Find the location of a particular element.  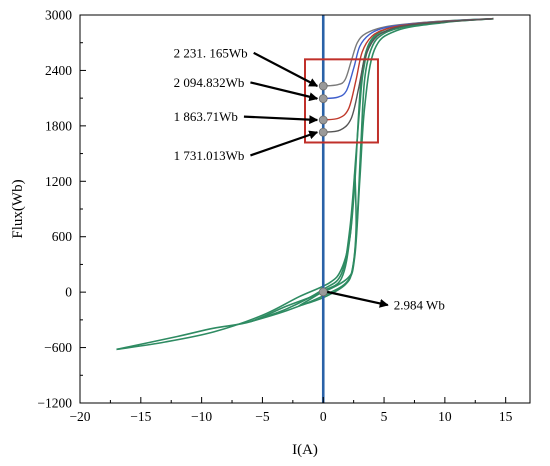

y-tick-label: 1800 is located at coordinates (58, 125).